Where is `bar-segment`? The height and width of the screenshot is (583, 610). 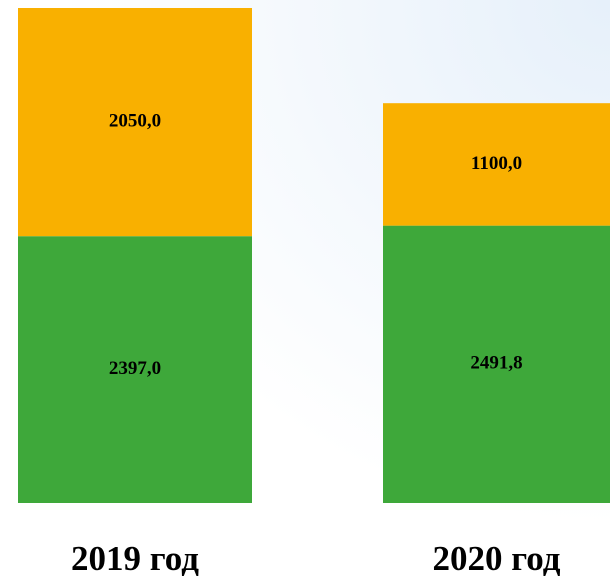 bar-segment is located at coordinates (496, 164).